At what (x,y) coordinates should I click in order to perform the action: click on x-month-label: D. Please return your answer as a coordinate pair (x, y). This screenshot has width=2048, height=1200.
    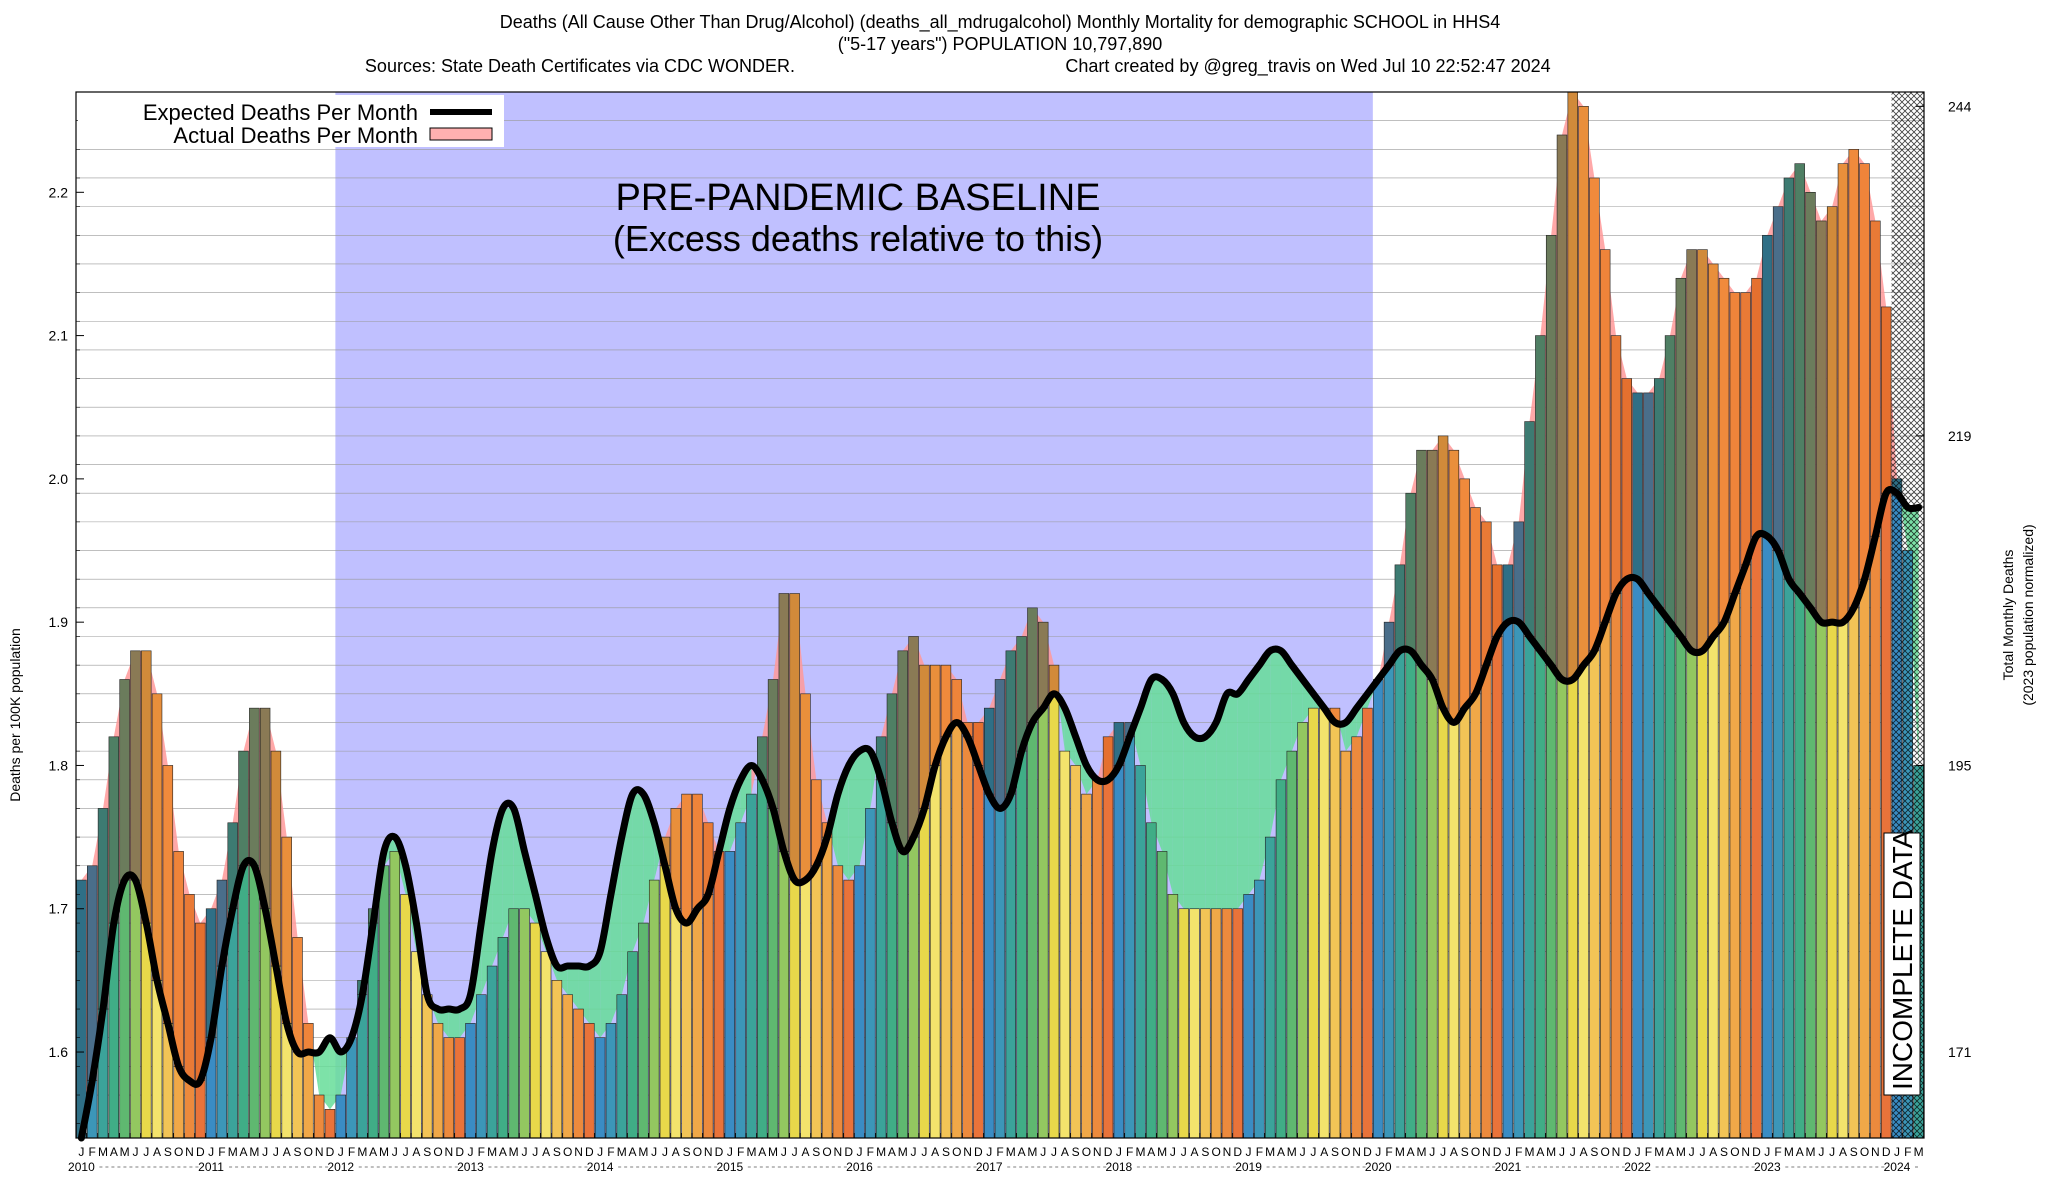
    Looking at the image, I should click on (1626, 1152).